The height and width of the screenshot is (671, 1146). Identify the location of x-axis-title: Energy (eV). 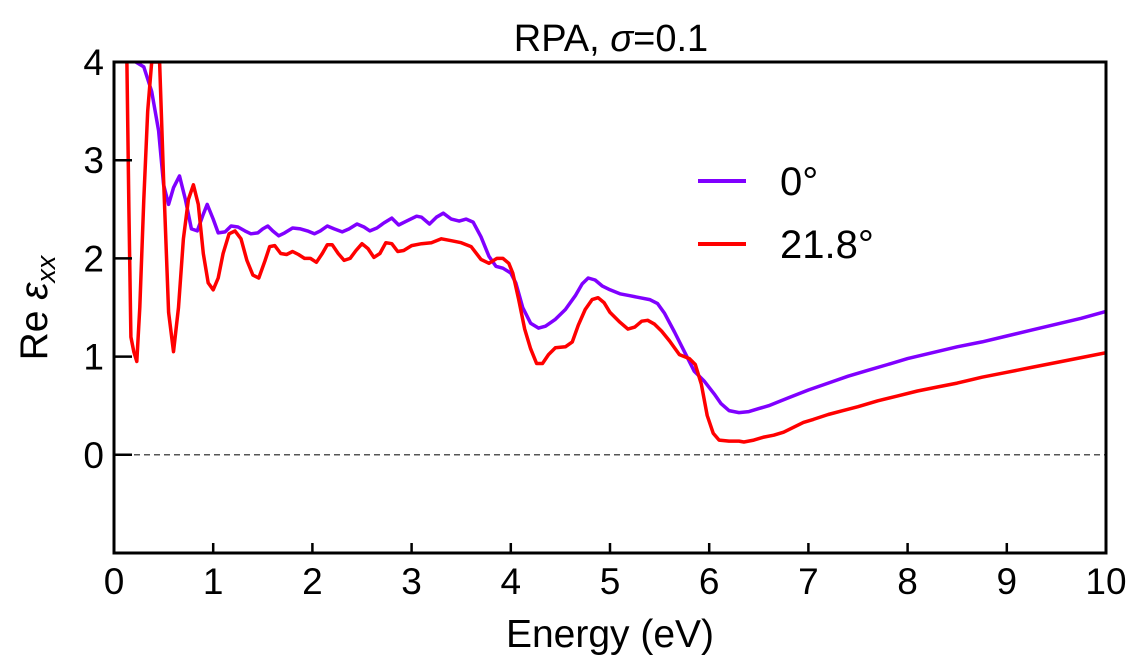
(610, 634).